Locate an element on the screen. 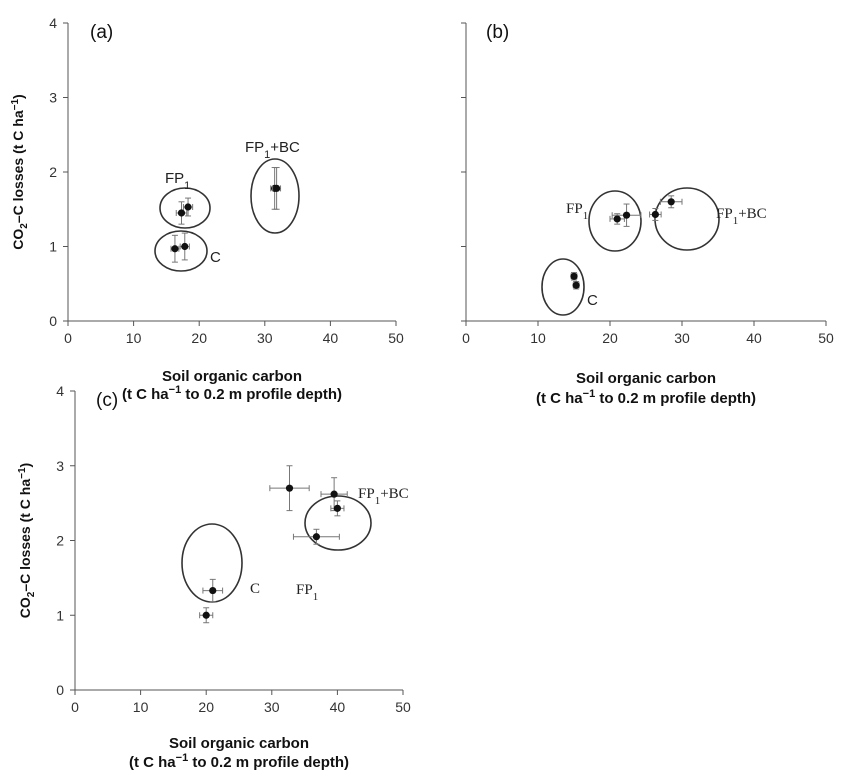 This screenshot has height=776, width=842. panel-label: (a) is located at coordinates (101, 32).